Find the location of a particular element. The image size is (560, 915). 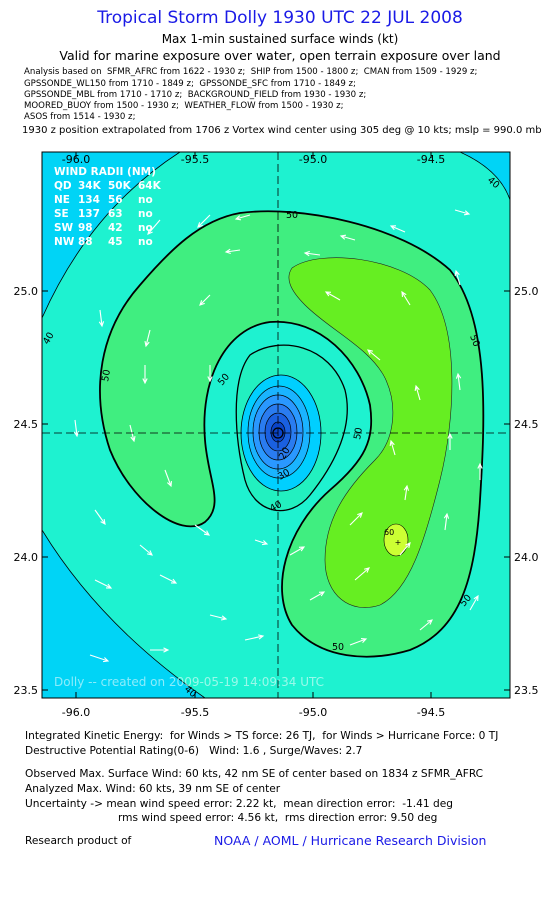

wind-radii-cell: 134 is located at coordinates (89, 200).